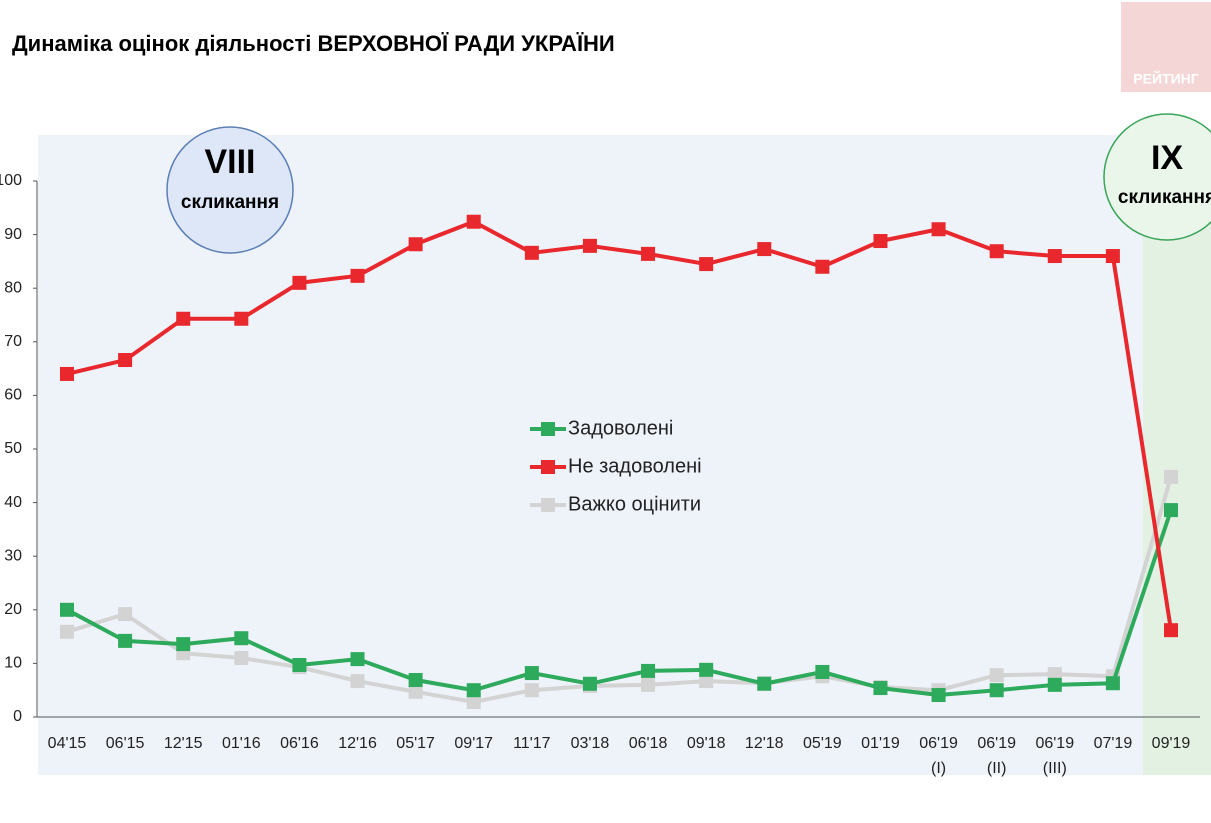 This screenshot has height=823, width=1211. I want to click on x-tick-label-line: 12'18, so click(764, 743).